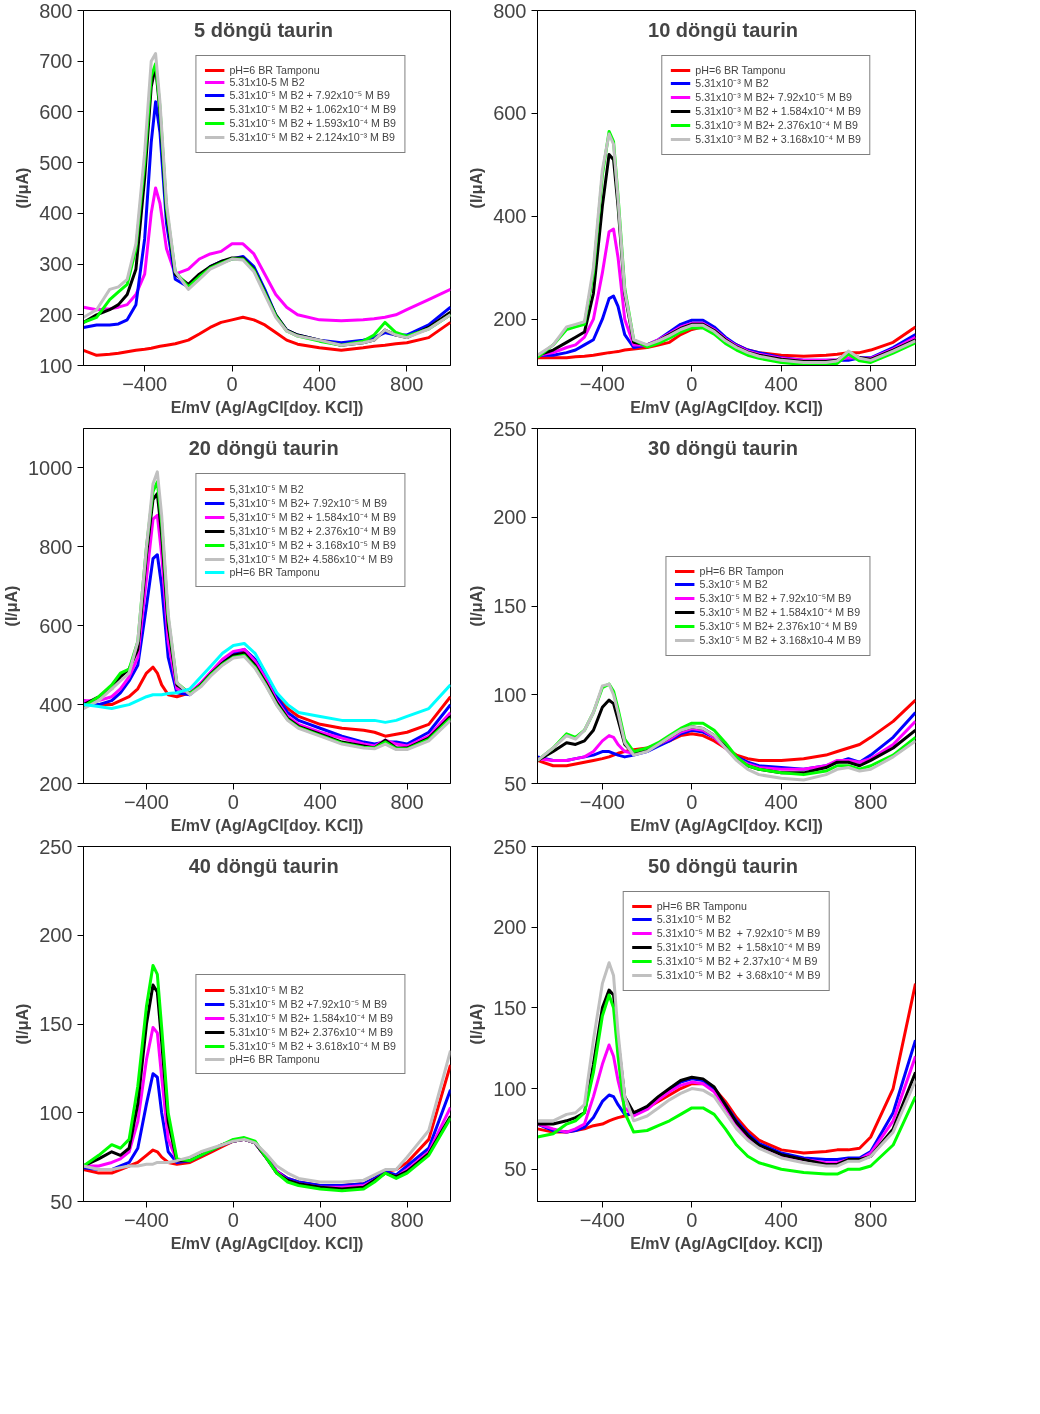 The height and width of the screenshot is (1414, 1040). Describe the element at coordinates (263, 29) in the screenshot. I see `chart-title: 5 döngü taurin` at that location.